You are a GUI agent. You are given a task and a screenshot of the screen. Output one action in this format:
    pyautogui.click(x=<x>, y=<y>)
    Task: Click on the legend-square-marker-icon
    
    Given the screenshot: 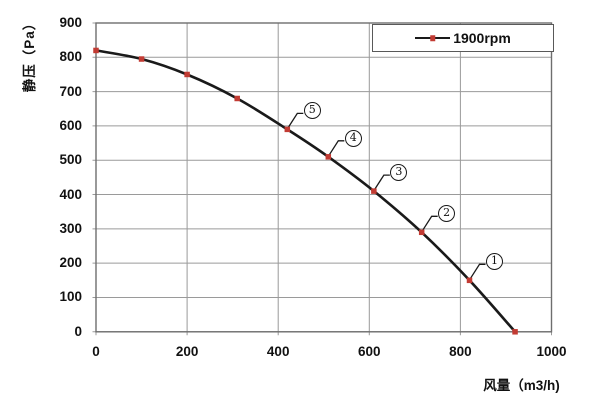 What is the action you would take?
    pyautogui.click(x=432, y=38)
    